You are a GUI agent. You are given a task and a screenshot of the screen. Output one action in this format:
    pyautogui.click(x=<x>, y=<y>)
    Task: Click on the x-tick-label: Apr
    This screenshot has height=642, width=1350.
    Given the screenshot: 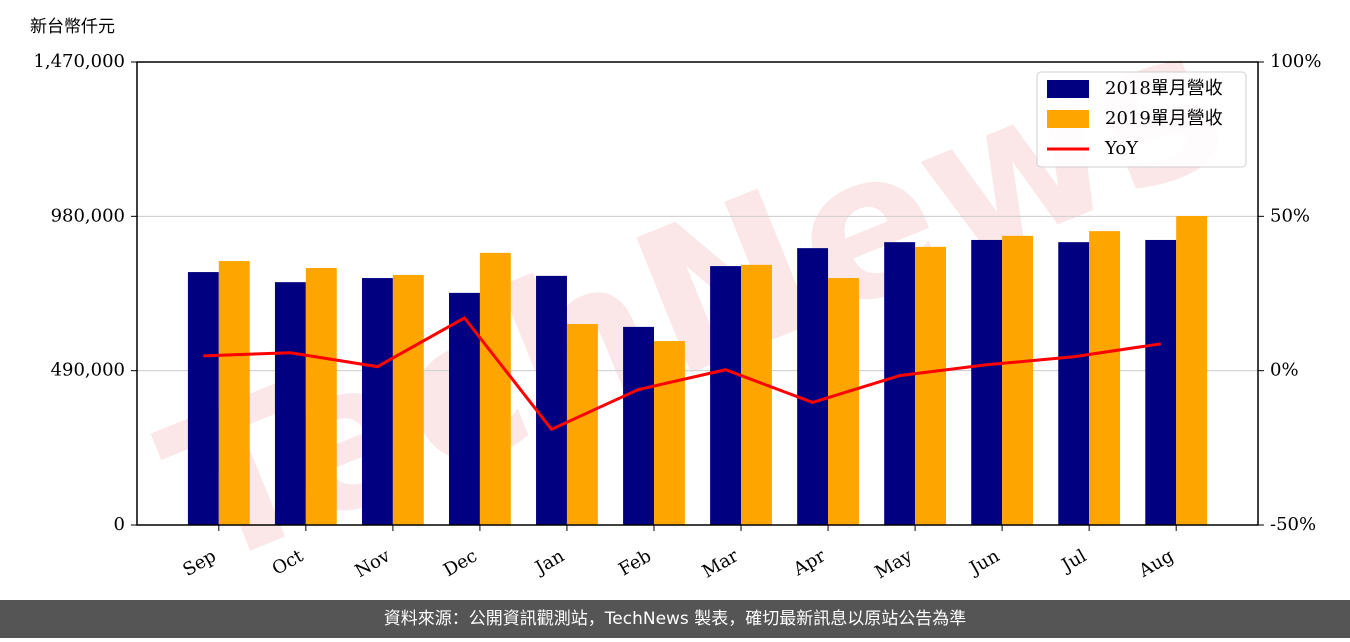 What is the action you would take?
    pyautogui.click(x=809, y=562)
    